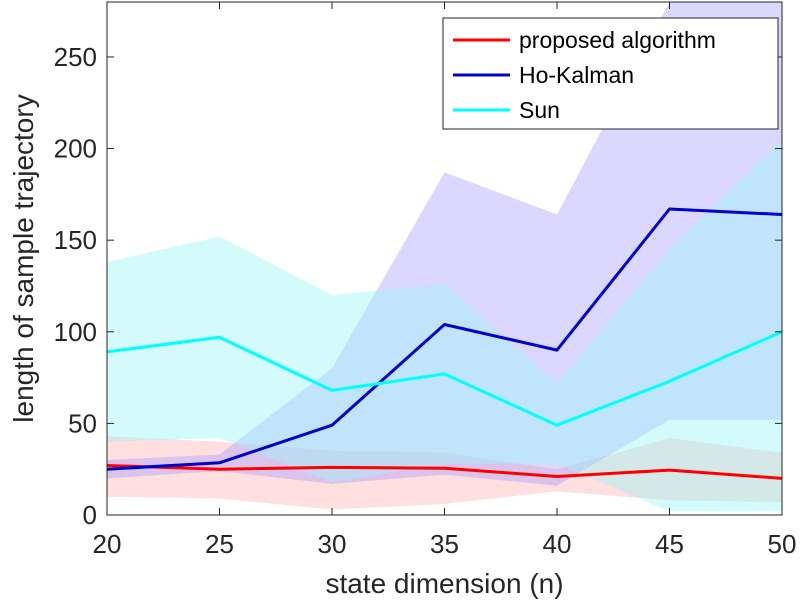 Image resolution: width=801 pixels, height=610 pixels. I want to click on x-tick-label: 35, so click(444, 544).